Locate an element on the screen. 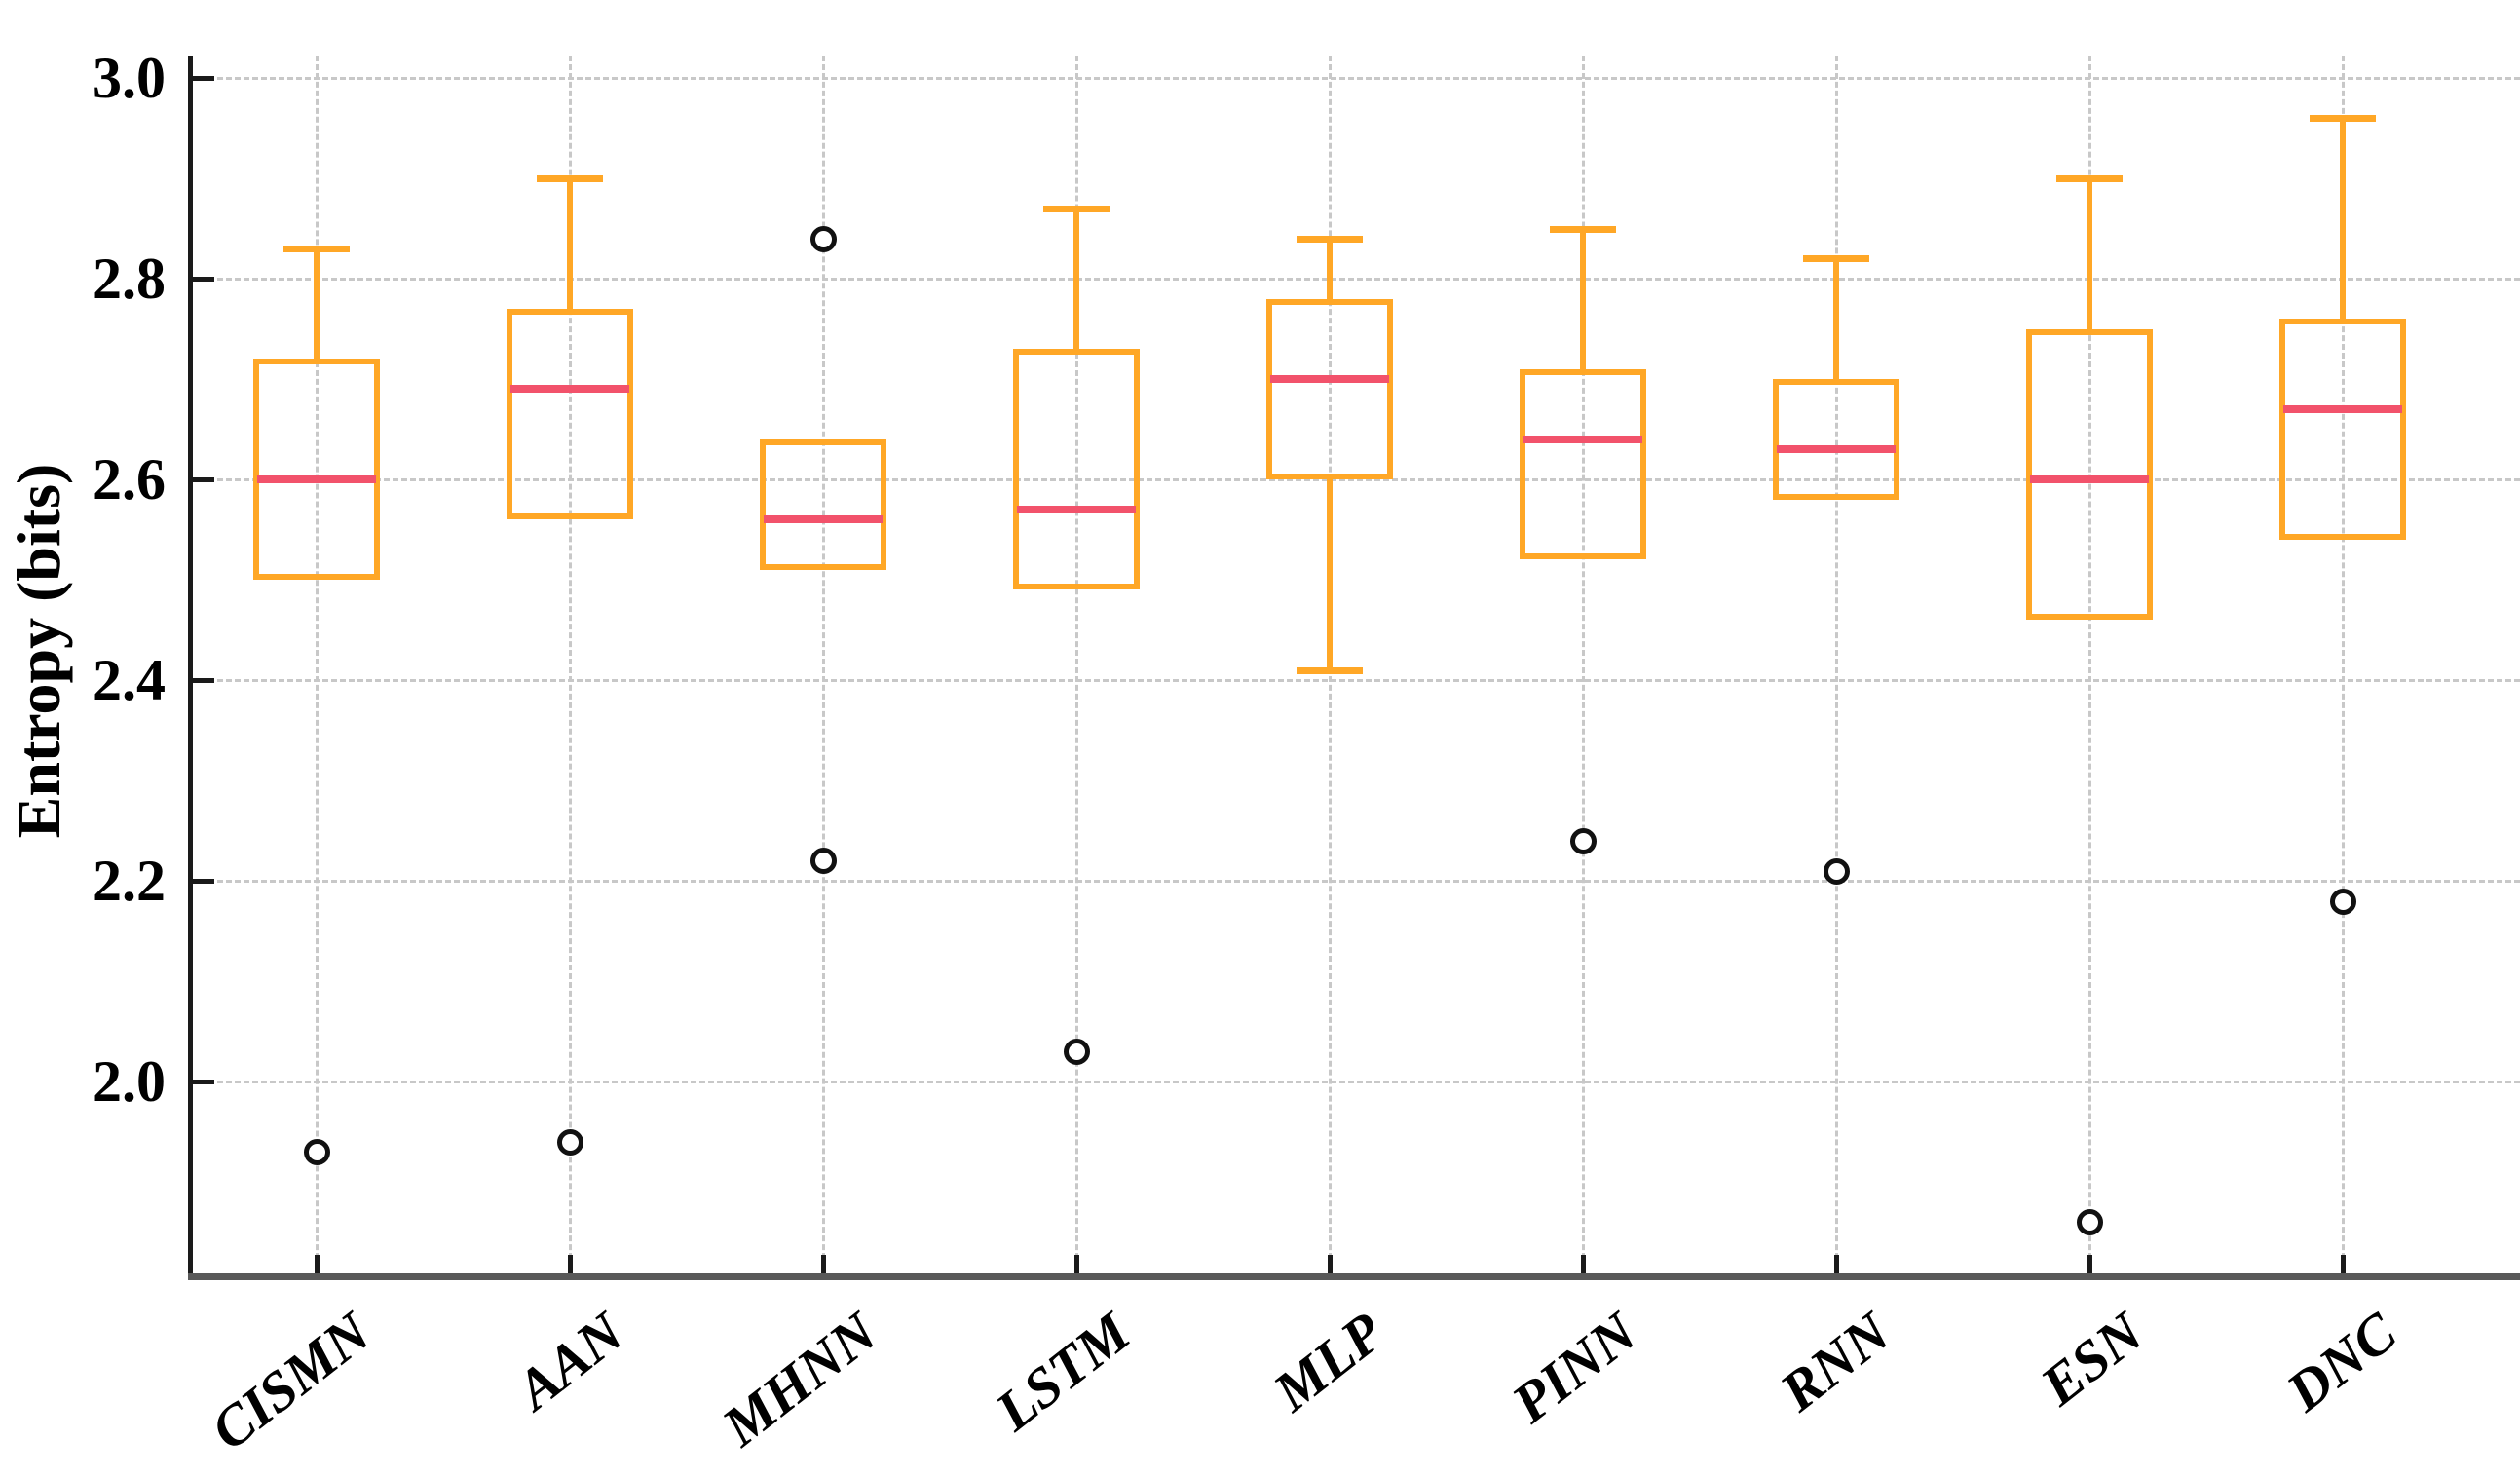 The width and height of the screenshot is (2520, 1479). whisker-high-aan is located at coordinates (570, 243).